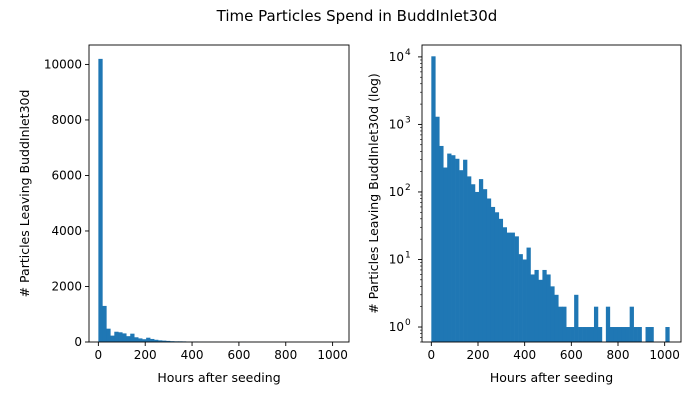  What do you see at coordinates (524, 355) in the screenshot?
I see `x-tick-label: 400` at bounding box center [524, 355].